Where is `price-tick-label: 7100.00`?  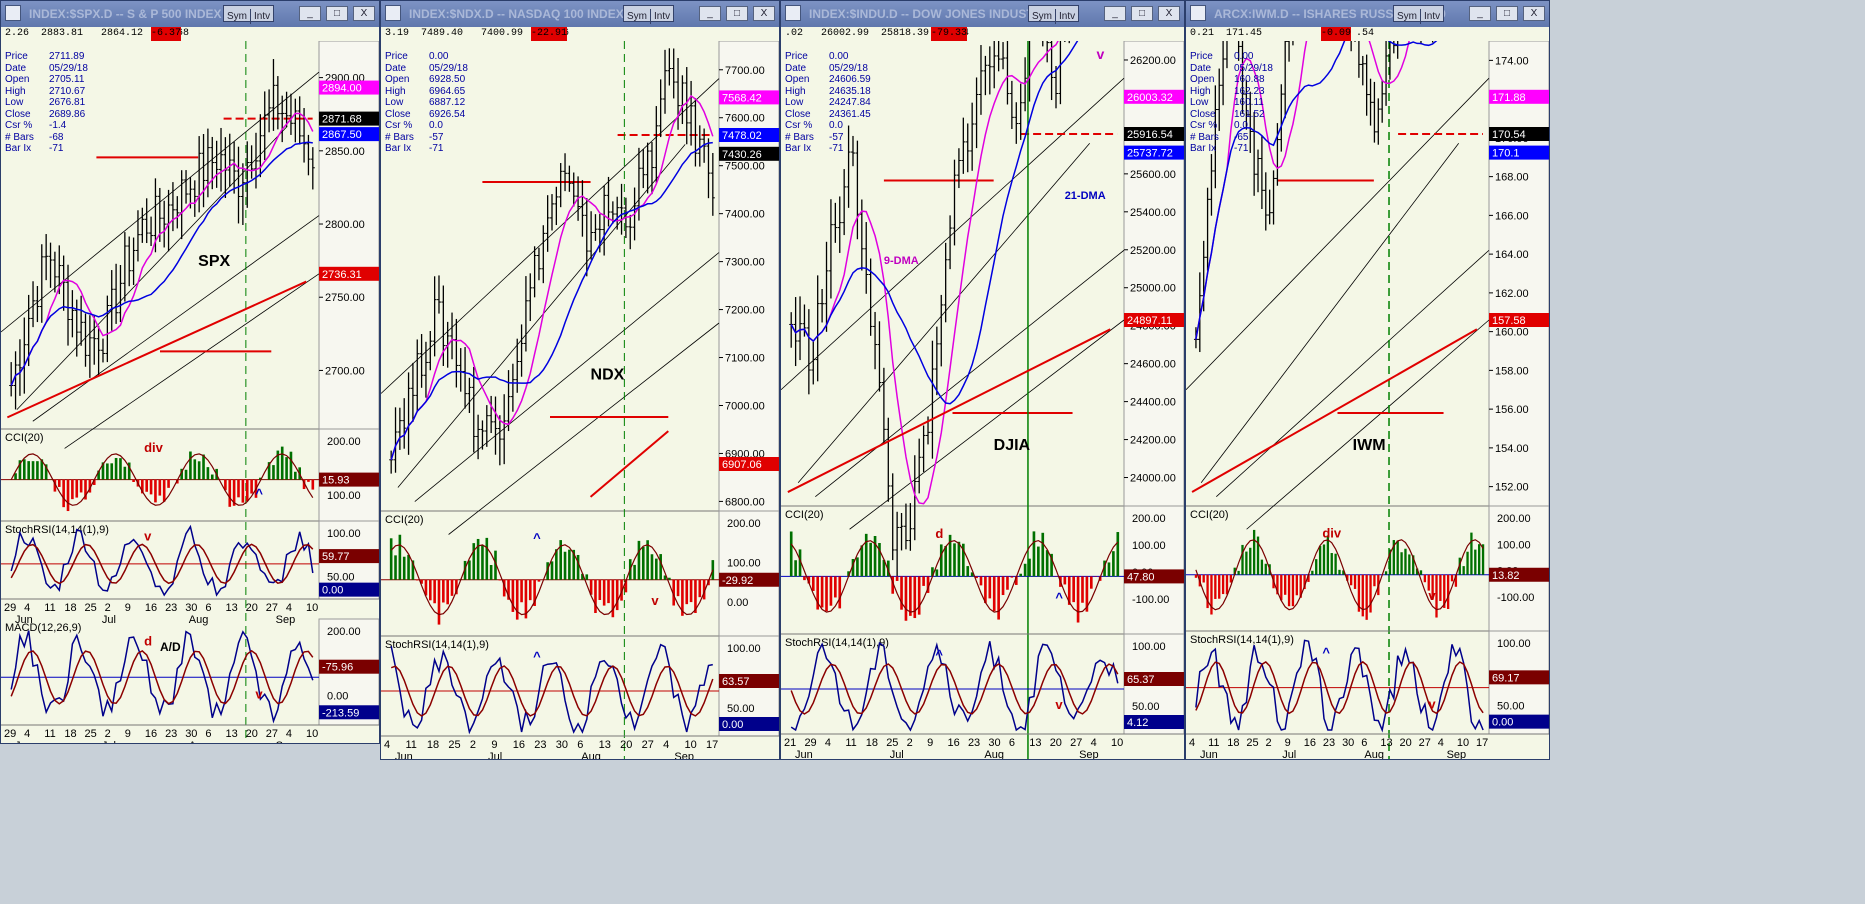 price-tick-label: 7100.00 is located at coordinates (745, 359).